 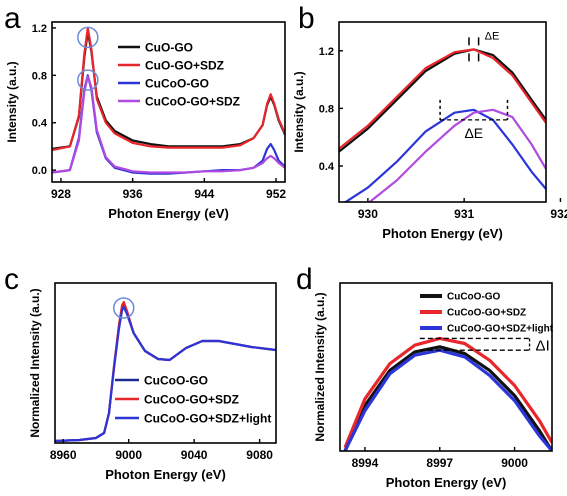 What do you see at coordinates (484, 345) in the screenshot?
I see `delta-i-annotation: ΔI` at bounding box center [484, 345].